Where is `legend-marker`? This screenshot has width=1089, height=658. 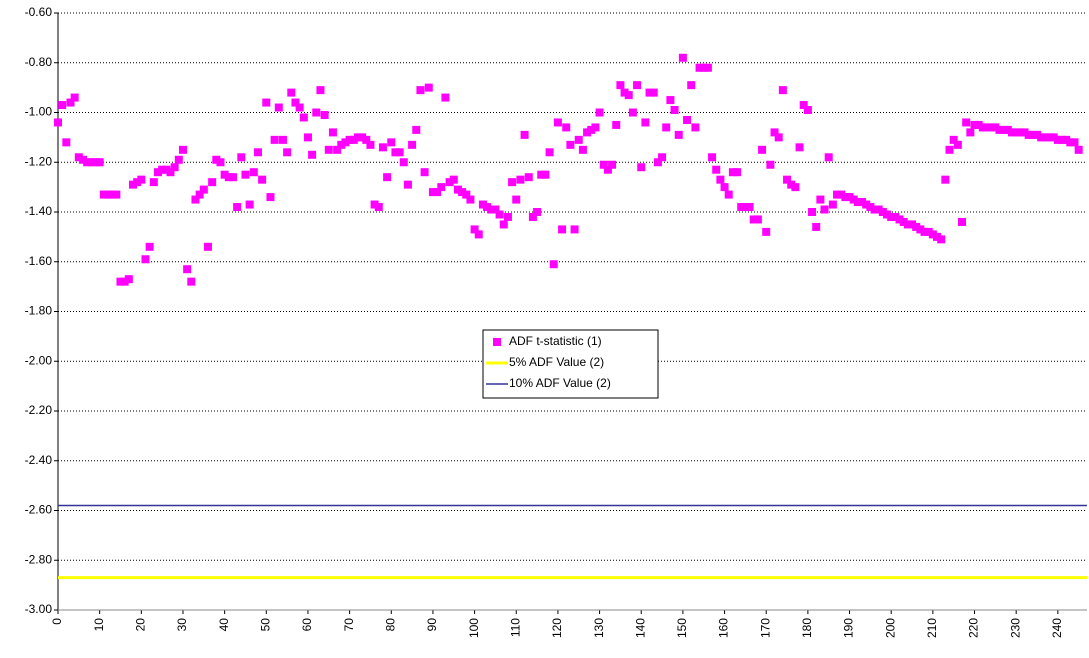 legend-marker is located at coordinates (497, 342).